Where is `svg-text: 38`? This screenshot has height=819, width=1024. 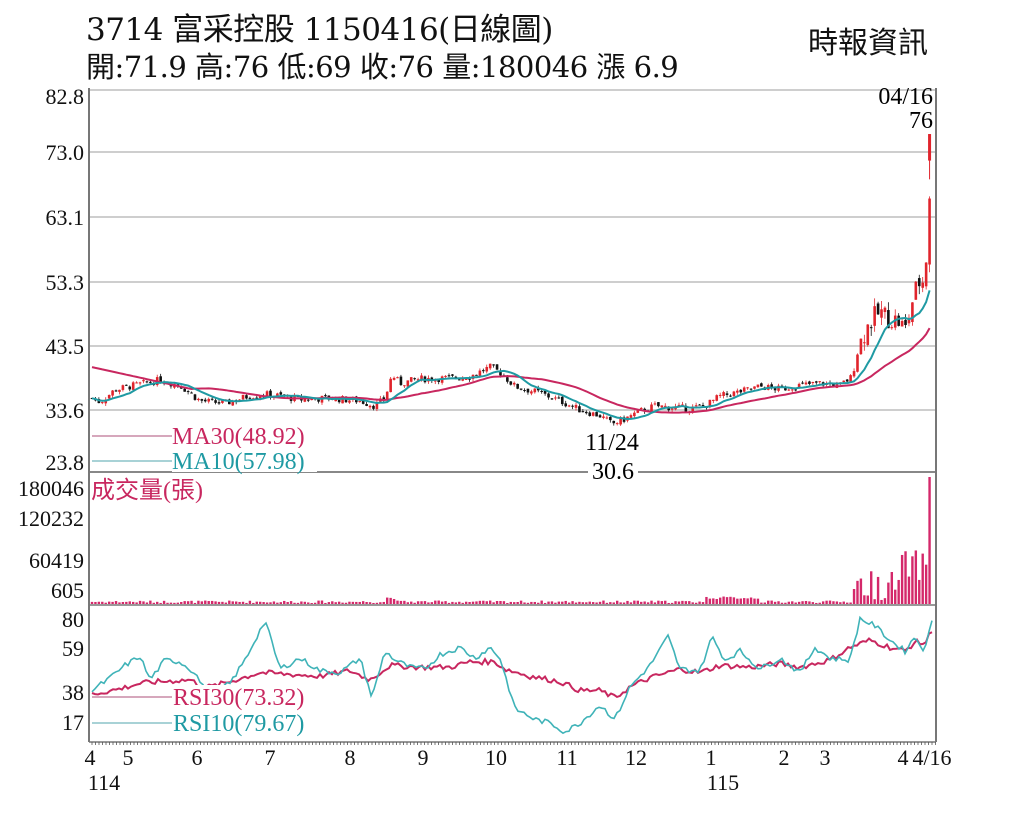 svg-text: 38 is located at coordinates (73, 692).